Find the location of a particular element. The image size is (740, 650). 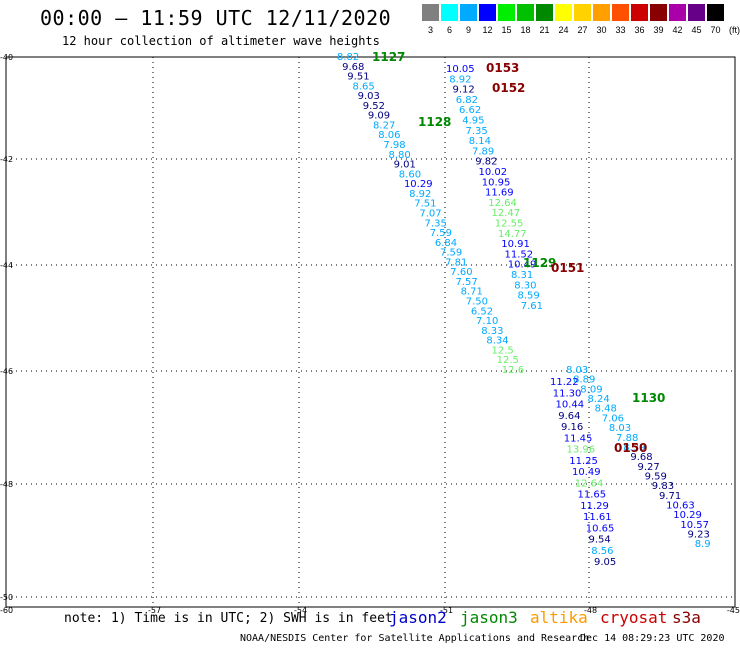

swh-value: 10.02 is located at coordinates (493, 172).